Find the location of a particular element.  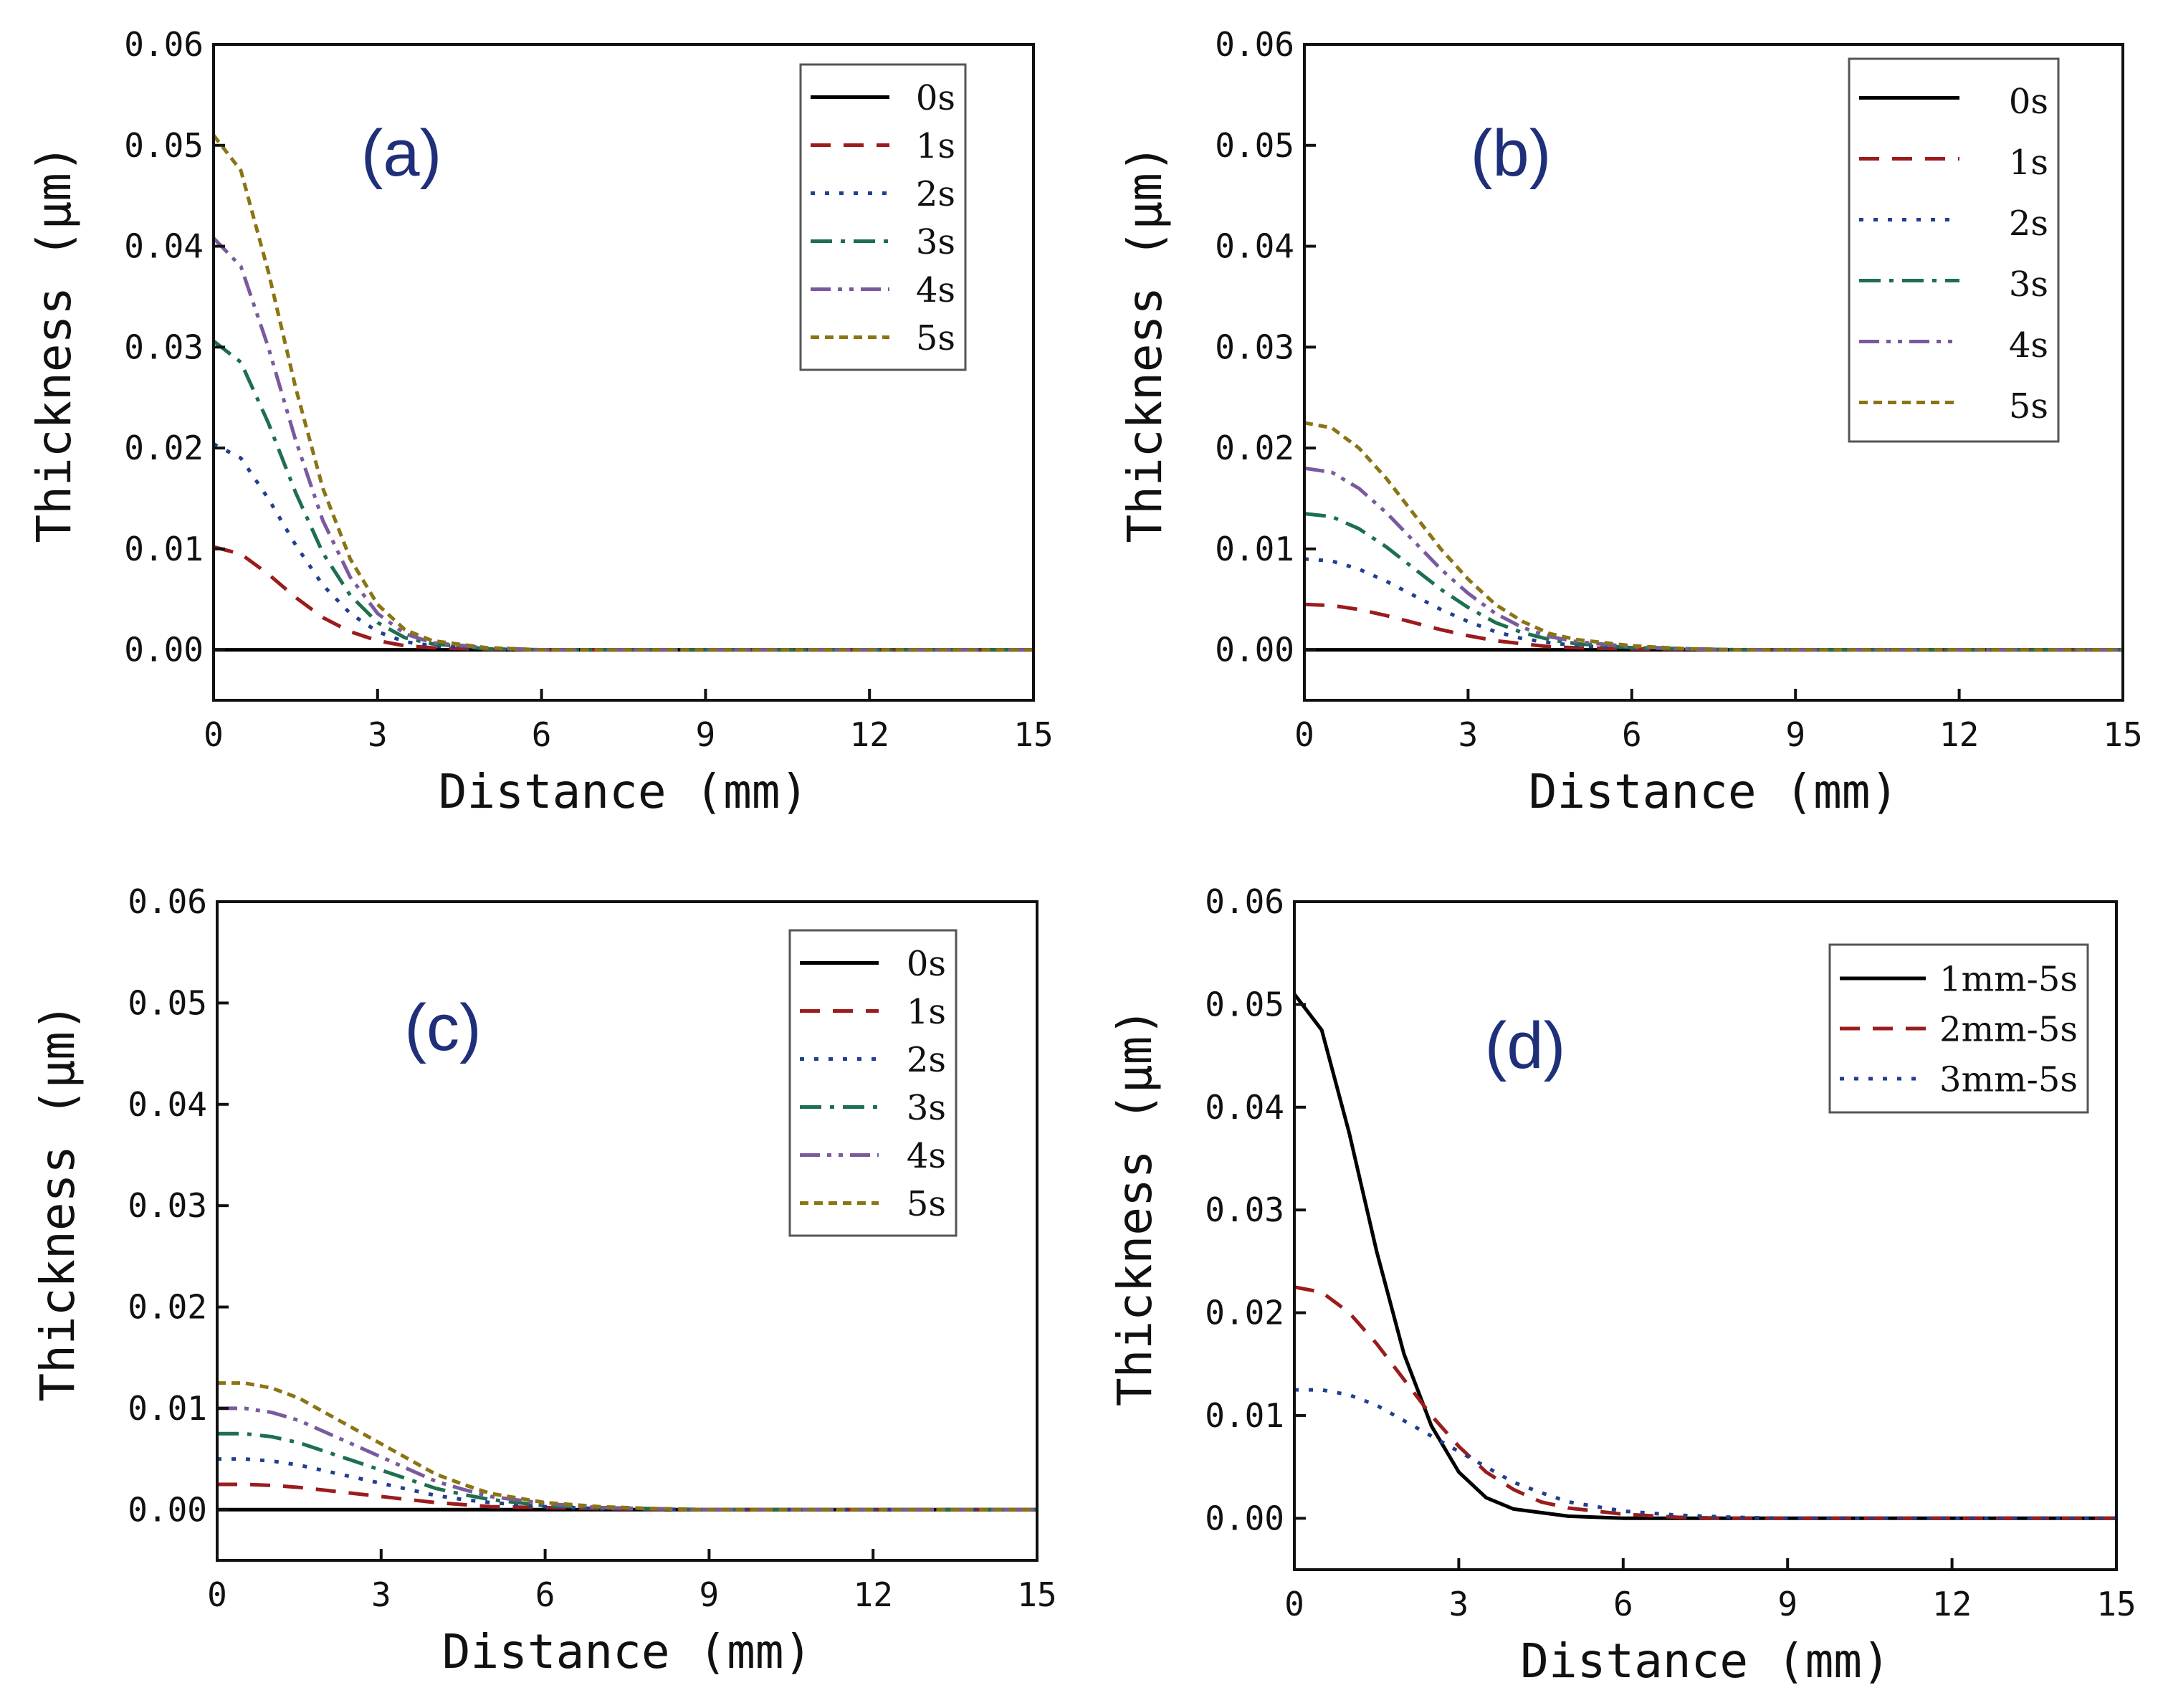

panel-label: (b) is located at coordinates (1511, 153).